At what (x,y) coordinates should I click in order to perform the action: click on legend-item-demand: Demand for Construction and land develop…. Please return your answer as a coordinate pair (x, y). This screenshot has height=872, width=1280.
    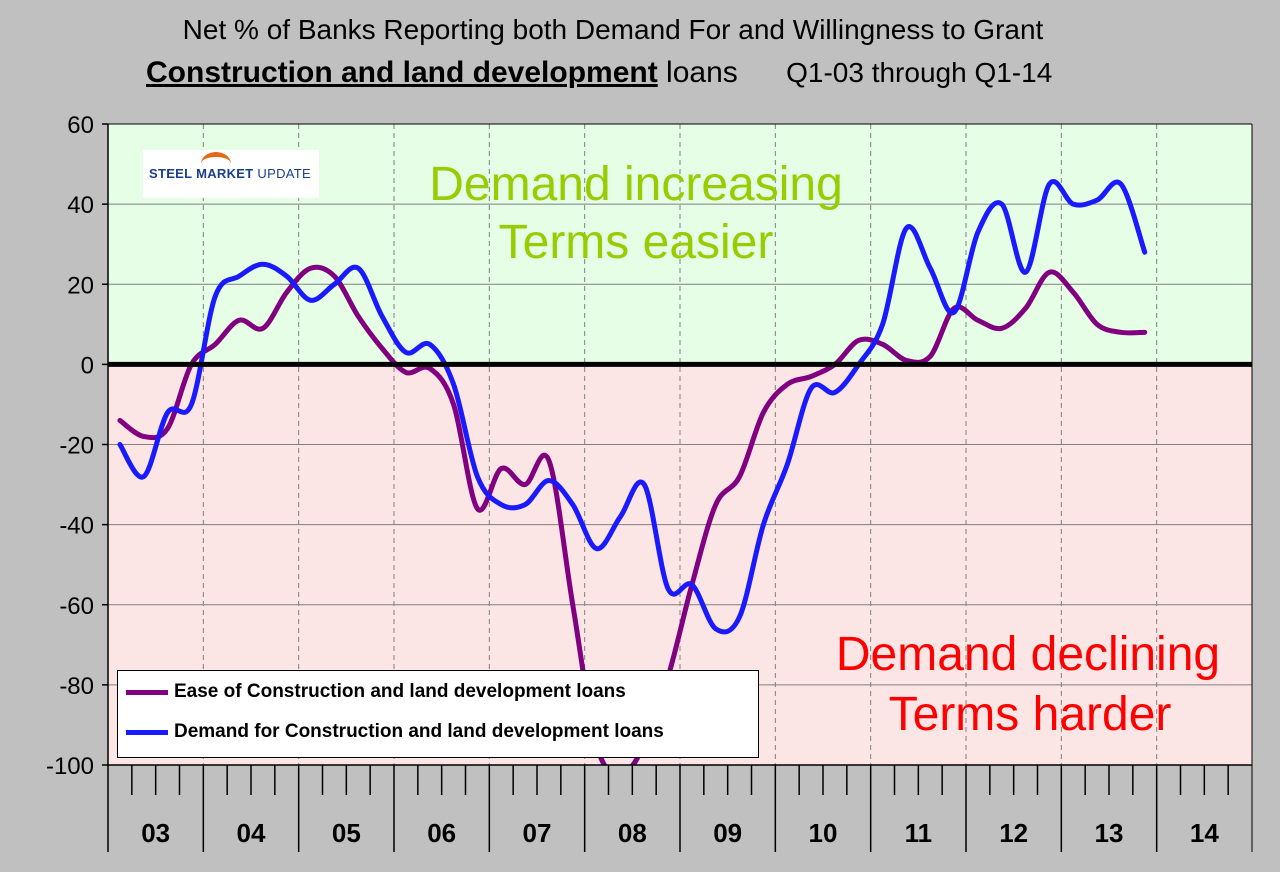
    Looking at the image, I should click on (395, 732).